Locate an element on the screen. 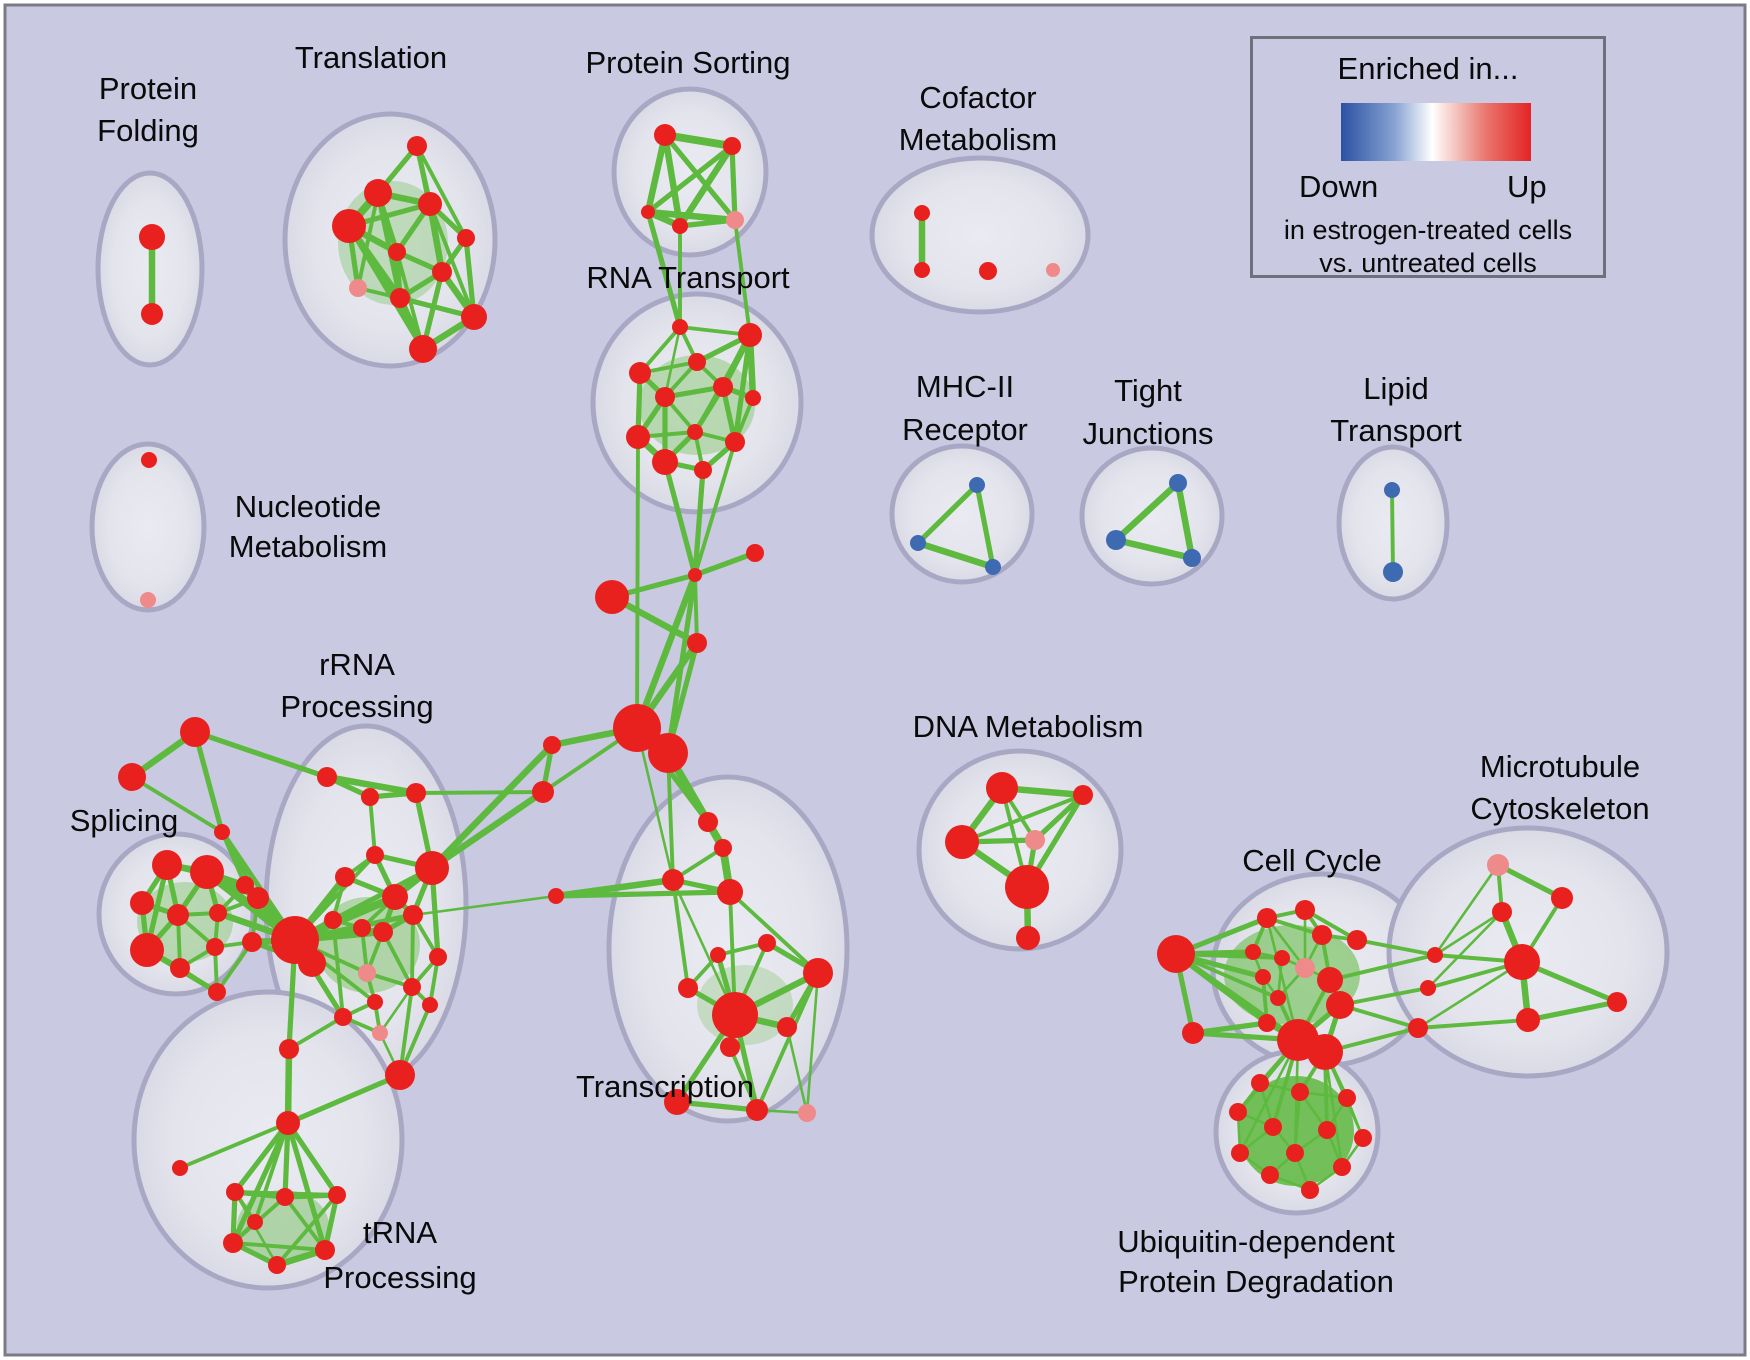 Image resolution: width=1750 pixels, height=1360 pixels. cluster-label-ubiquitin-degradation: Protein Degradation is located at coordinates (1256, 1281).